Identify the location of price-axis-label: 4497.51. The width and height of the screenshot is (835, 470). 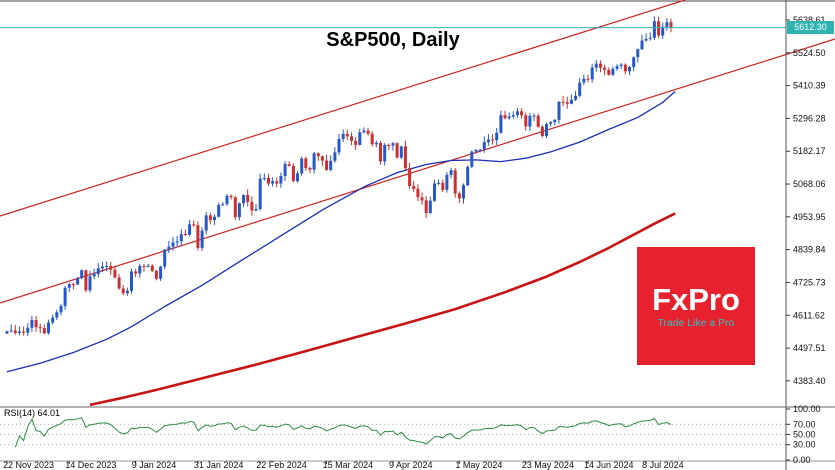
(809, 348).